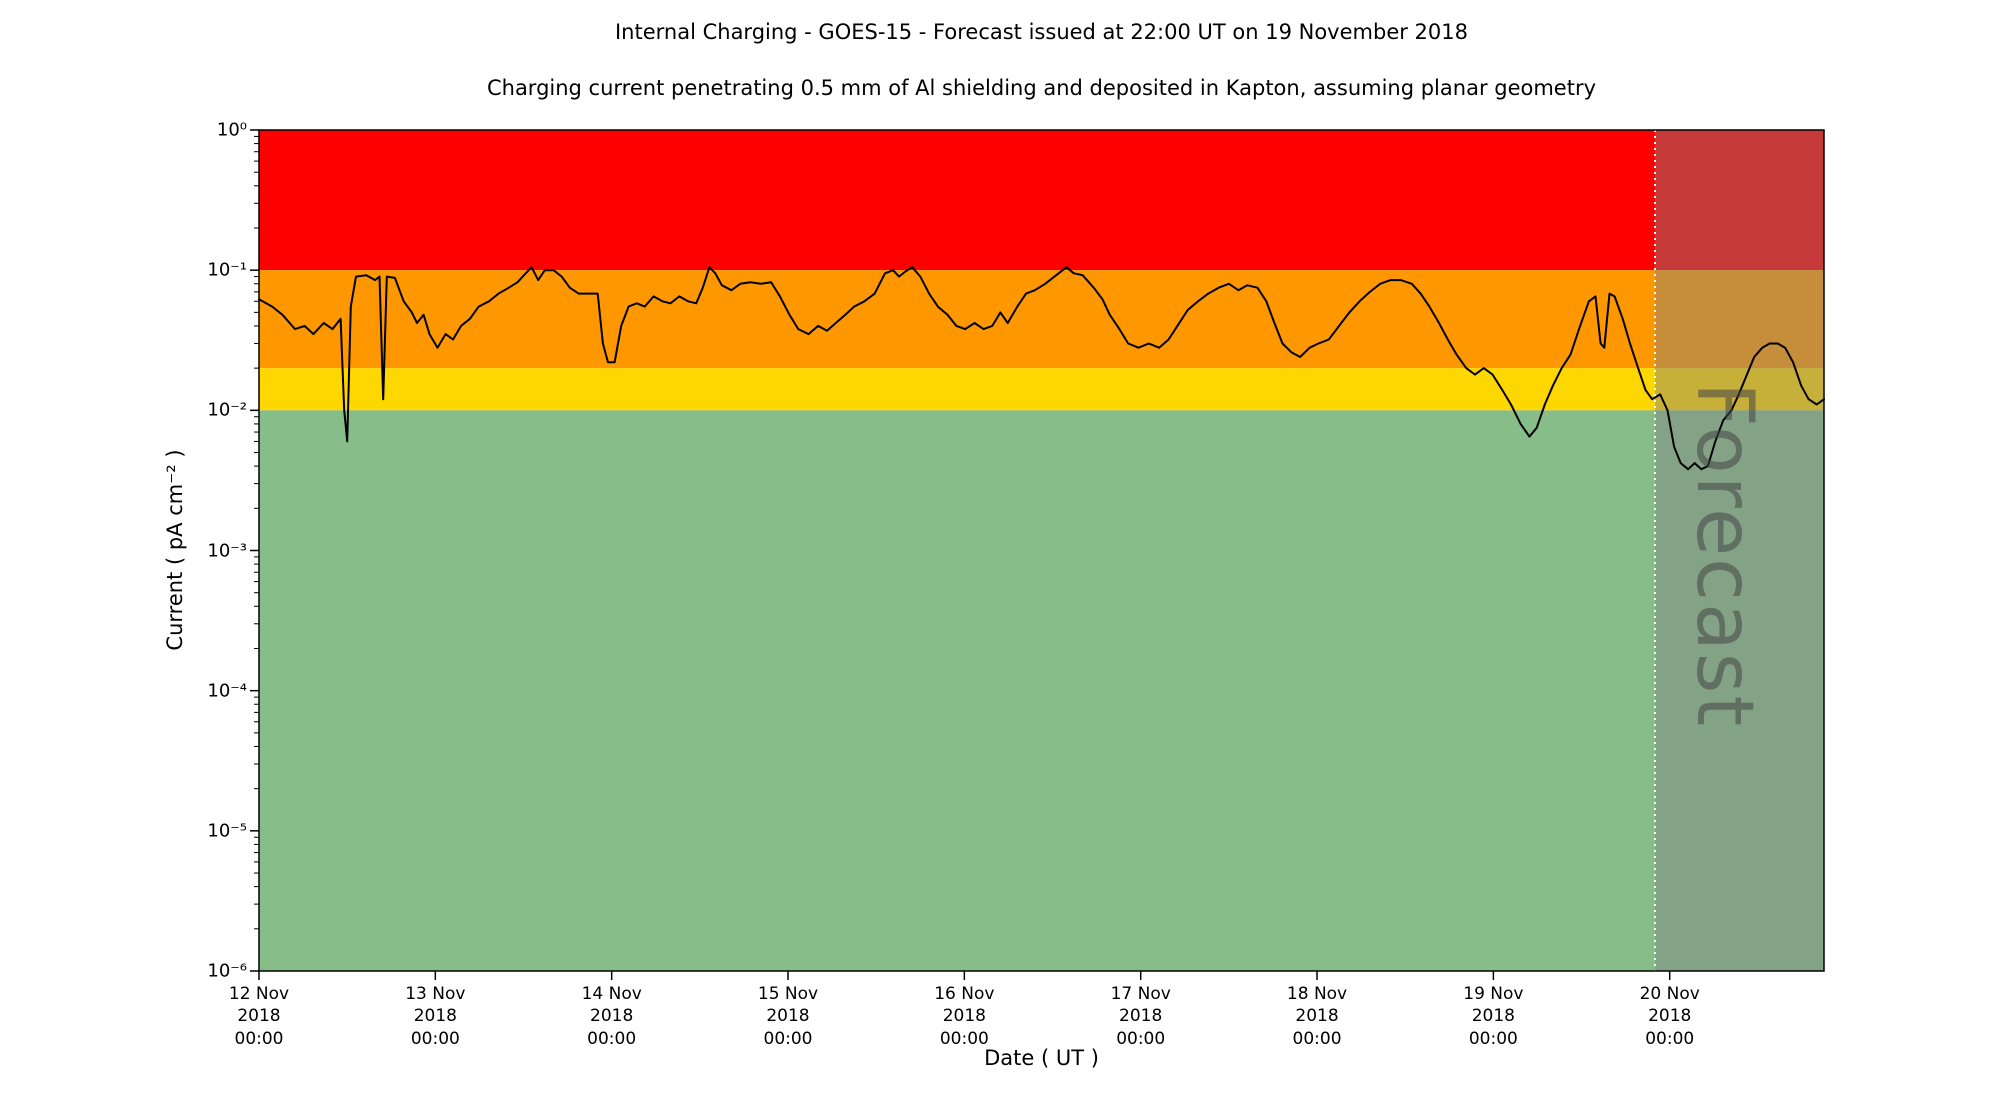 The height and width of the screenshot is (1100, 2000). What do you see at coordinates (123, 550) in the screenshot?
I see `y-tick-labels: 10⁰ 10⁻¹ 10⁻² 10⁻³ 10⁻⁴ 10⁻⁵ 10⁻⁶` at bounding box center [123, 550].